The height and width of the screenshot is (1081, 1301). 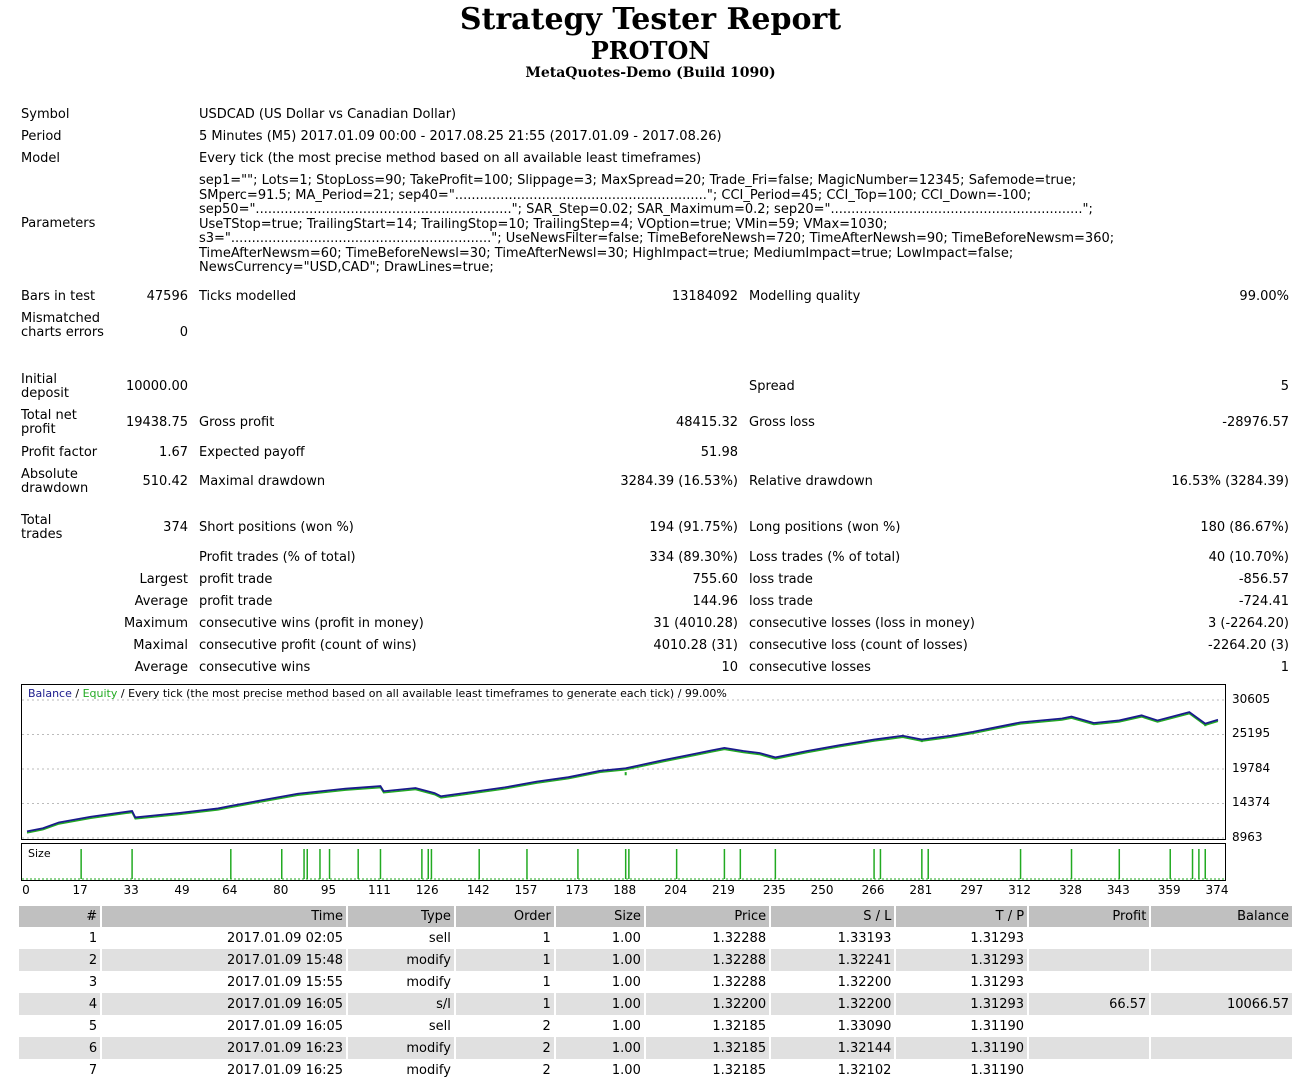 What do you see at coordinates (45, 114) in the screenshot?
I see `symbol-label: Symbol` at bounding box center [45, 114].